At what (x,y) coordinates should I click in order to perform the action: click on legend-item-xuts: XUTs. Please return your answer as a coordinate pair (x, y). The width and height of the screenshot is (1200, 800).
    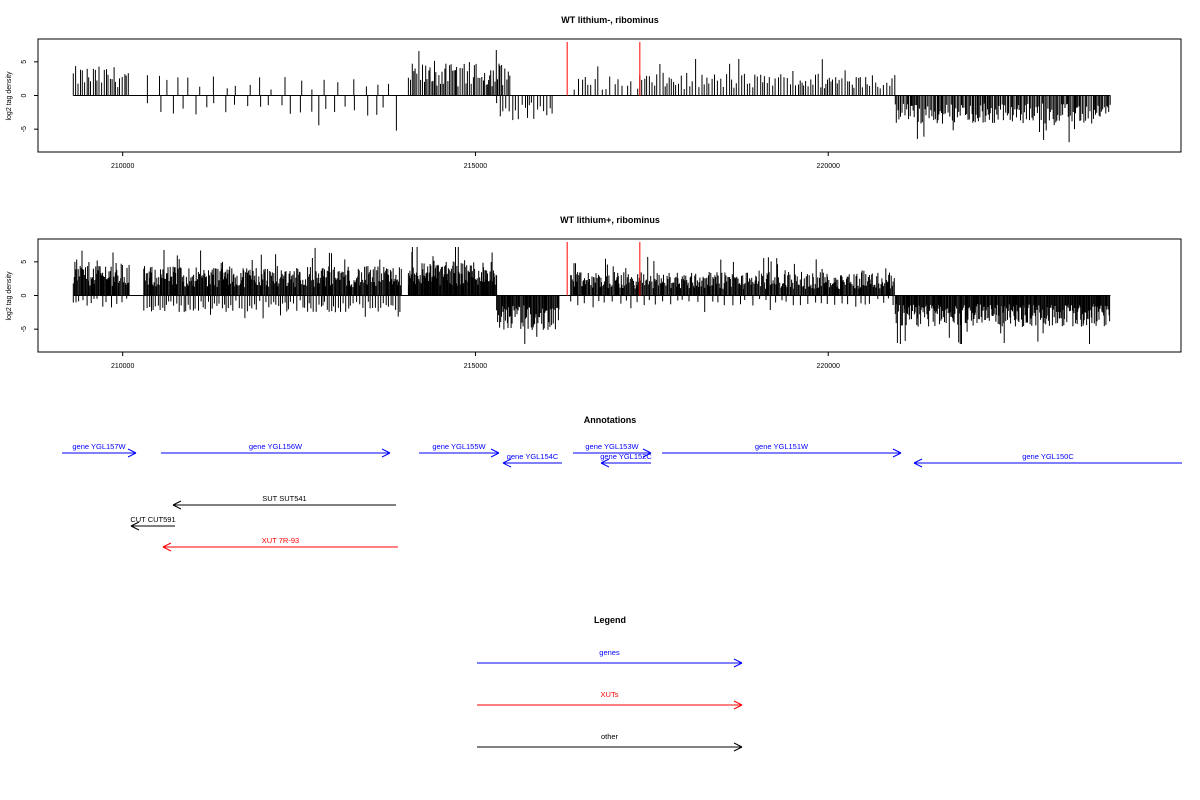
    Looking at the image, I should click on (610, 700).